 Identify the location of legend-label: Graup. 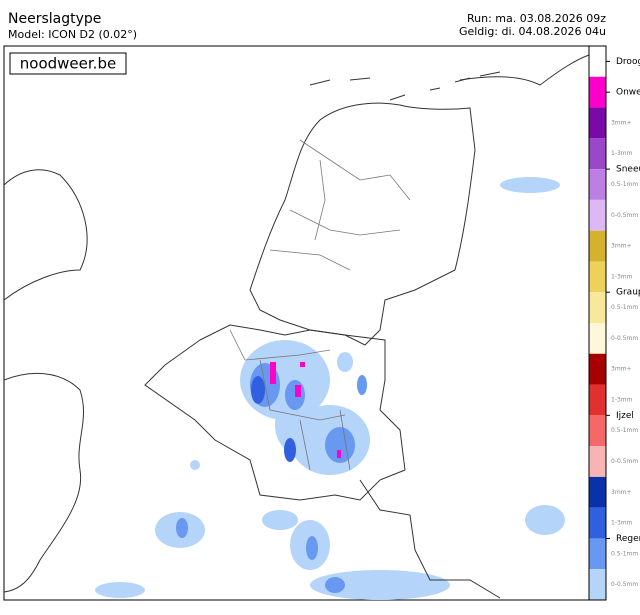
(628, 293).